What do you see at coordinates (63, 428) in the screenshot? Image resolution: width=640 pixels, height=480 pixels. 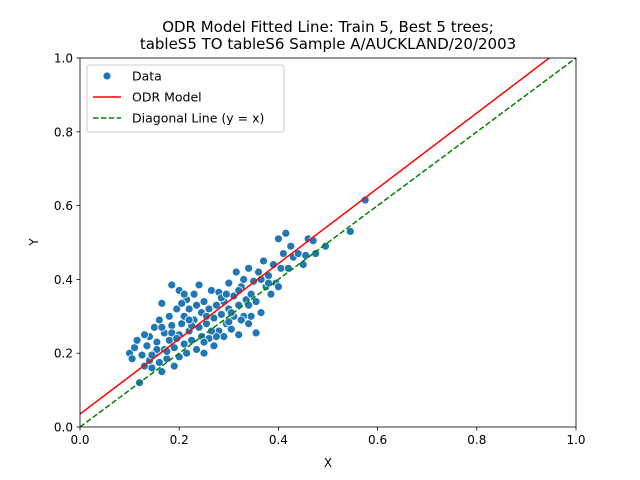 I see `y-tick-label: 0.0` at bounding box center [63, 428].